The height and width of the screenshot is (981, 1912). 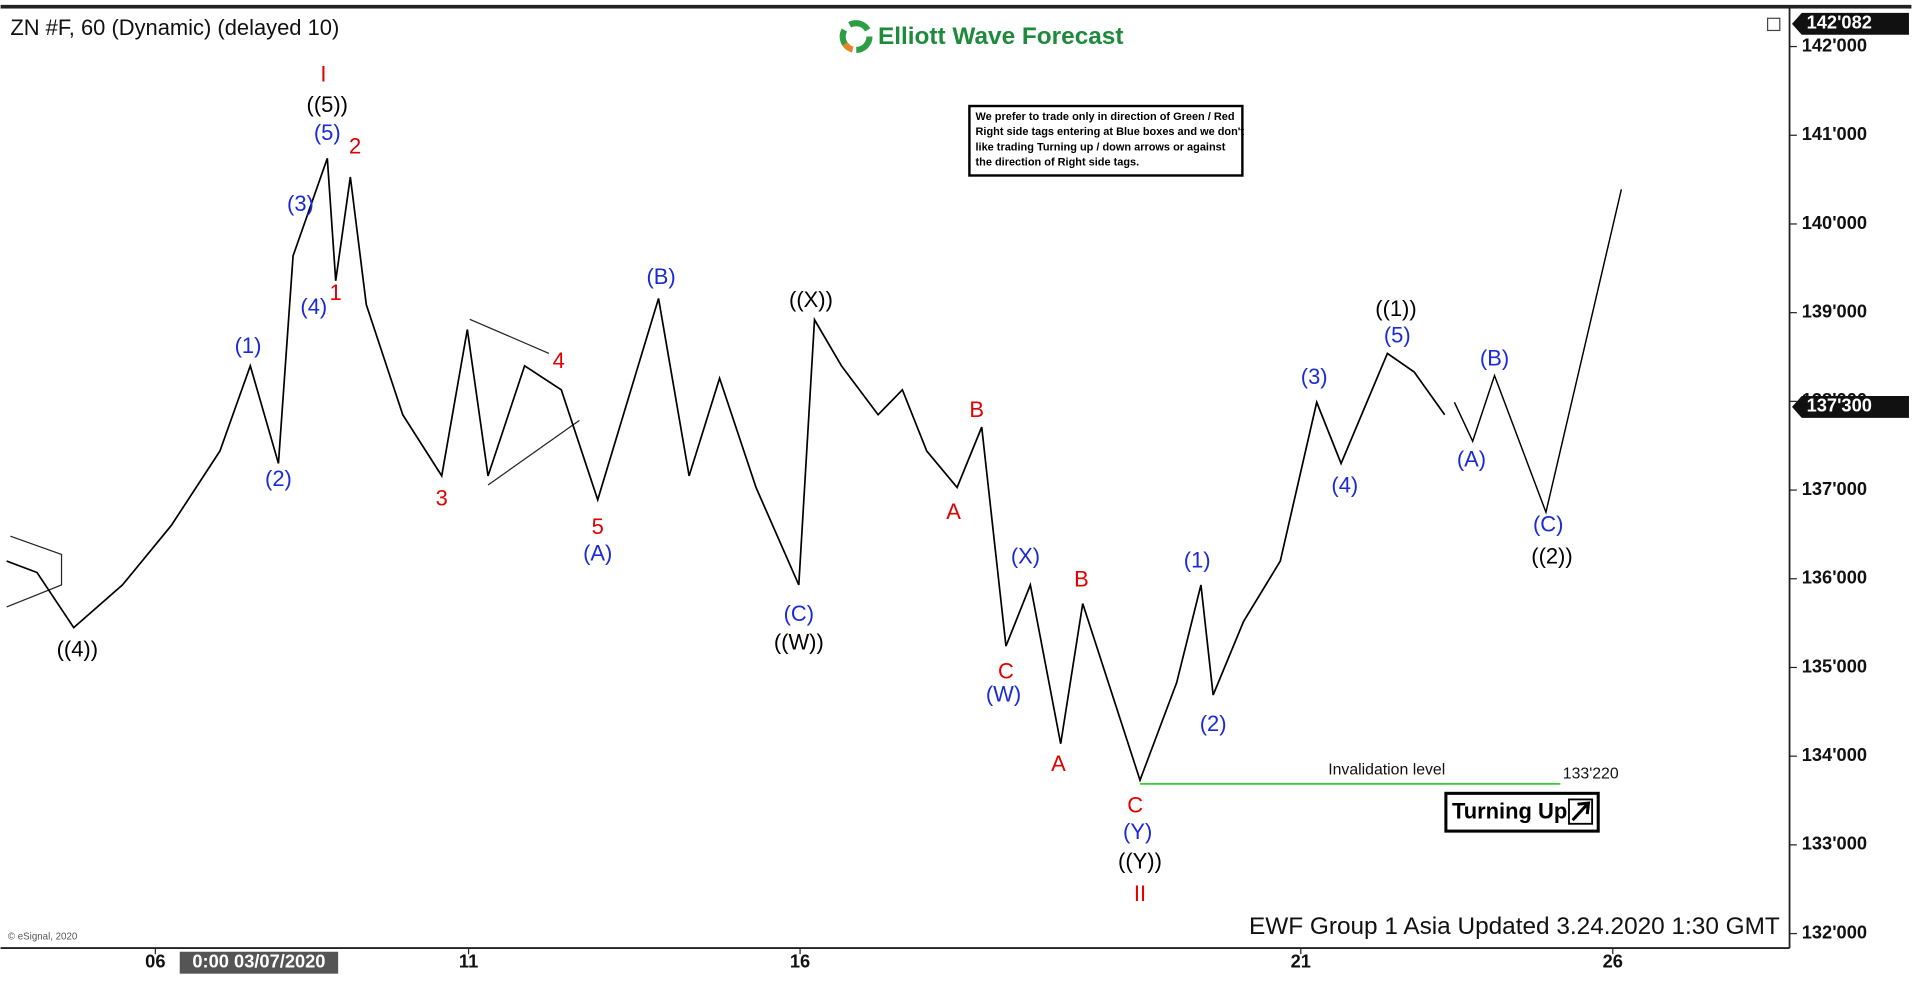 I want to click on wave-label: 4, so click(x=559, y=360).